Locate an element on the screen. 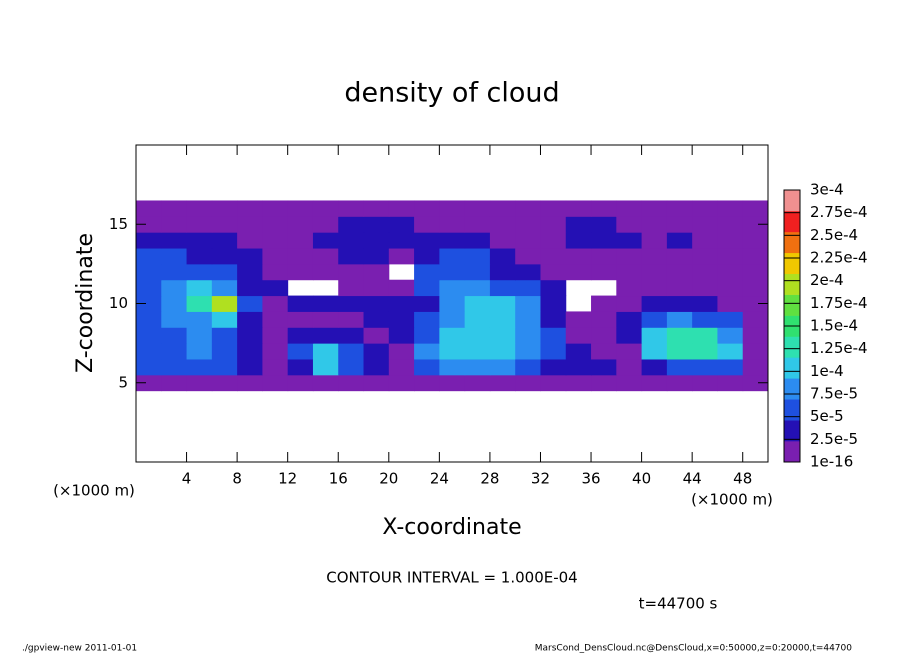 Image resolution: width=904 pixels, height=654 pixels. colorbar-label: 7.5e-5 is located at coordinates (834, 394).